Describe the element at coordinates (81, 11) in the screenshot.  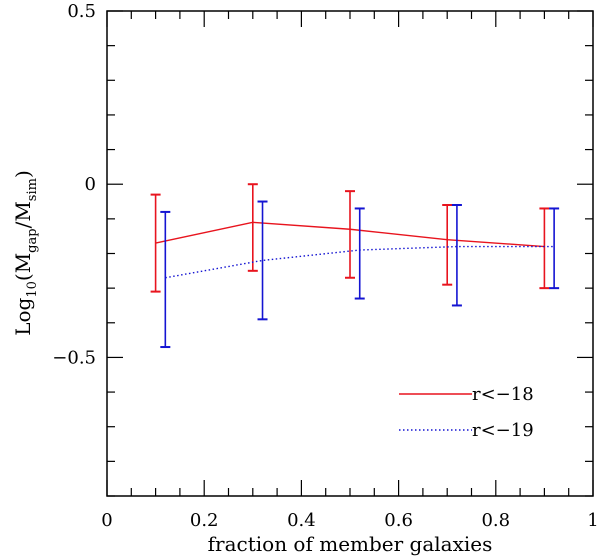
I see `y-tick-label: 0.5` at that location.